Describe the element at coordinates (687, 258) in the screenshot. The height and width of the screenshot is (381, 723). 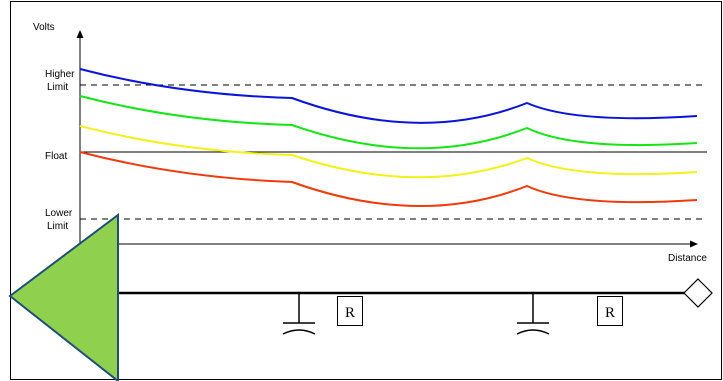
I see `x-axis-label: Distance` at that location.